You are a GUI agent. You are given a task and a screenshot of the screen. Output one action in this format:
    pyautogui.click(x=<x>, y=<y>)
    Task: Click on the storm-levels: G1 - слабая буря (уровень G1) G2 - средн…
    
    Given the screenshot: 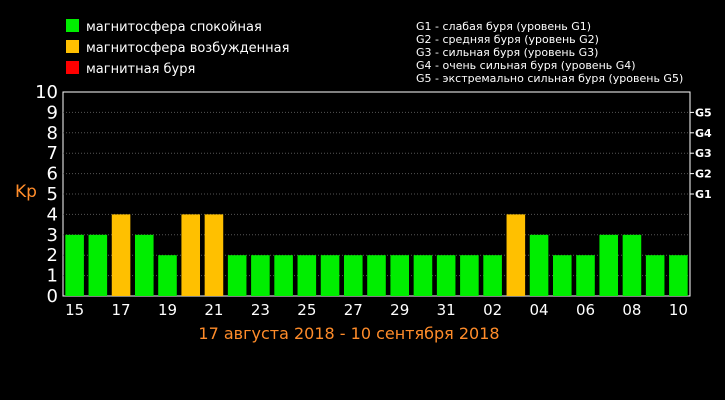 What is the action you would take?
    pyautogui.click(x=549, y=52)
    